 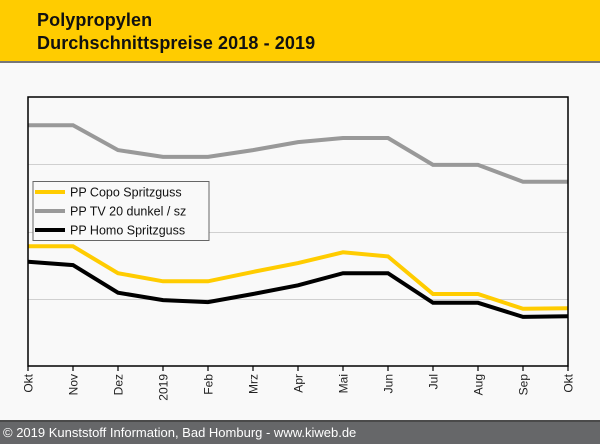 What do you see at coordinates (126, 193) in the screenshot?
I see `legend-label-0: PP Copo Spritzguss` at bounding box center [126, 193].